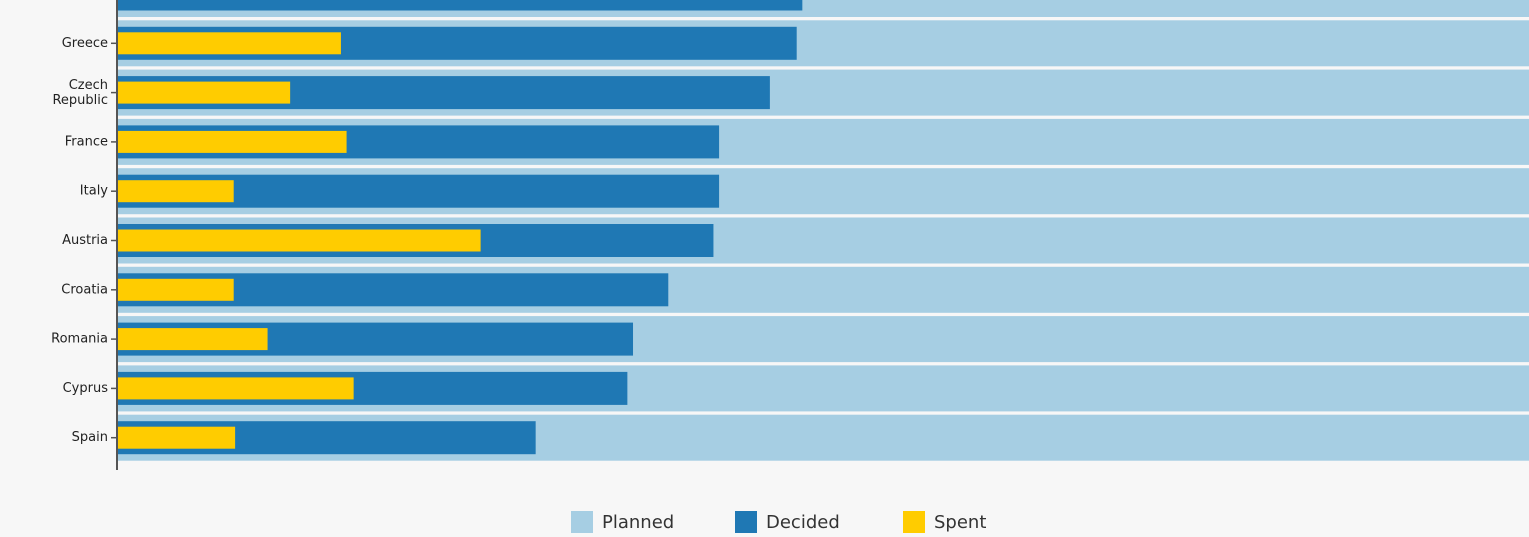 The image size is (1529, 537). Describe the element at coordinates (85, 240) in the screenshot. I see `y-tick-label: Austria` at that location.